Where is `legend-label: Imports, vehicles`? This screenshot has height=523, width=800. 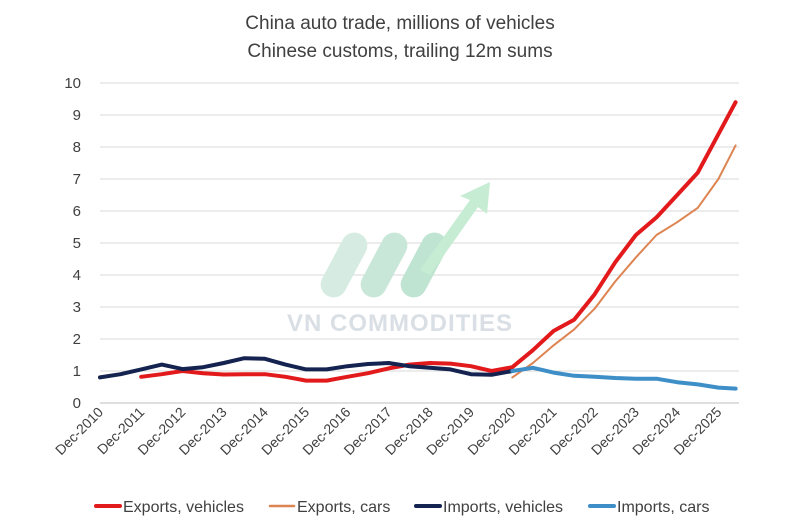 legend-label: Imports, vehicles is located at coordinates (503, 507).